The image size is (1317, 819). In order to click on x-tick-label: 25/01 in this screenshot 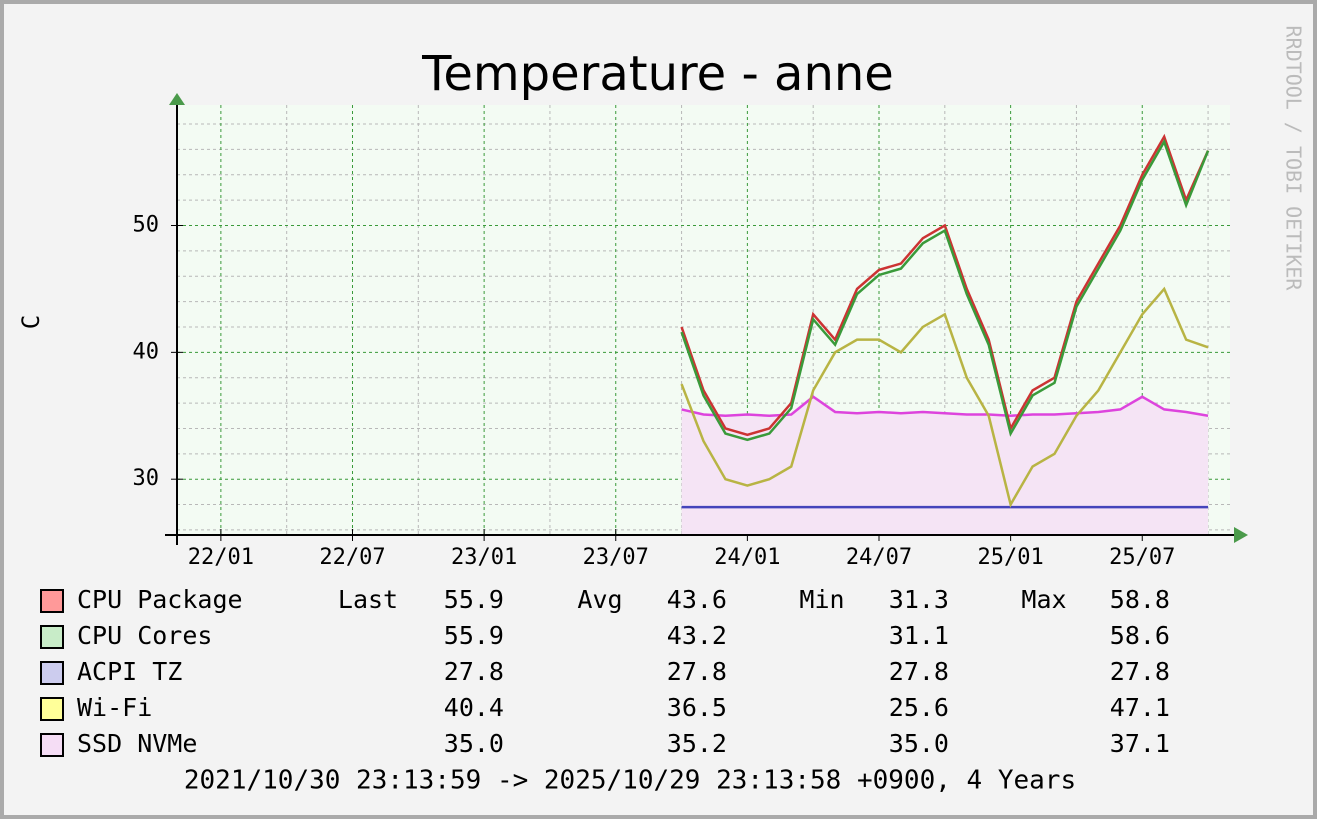, I will do `click(1011, 557)`.